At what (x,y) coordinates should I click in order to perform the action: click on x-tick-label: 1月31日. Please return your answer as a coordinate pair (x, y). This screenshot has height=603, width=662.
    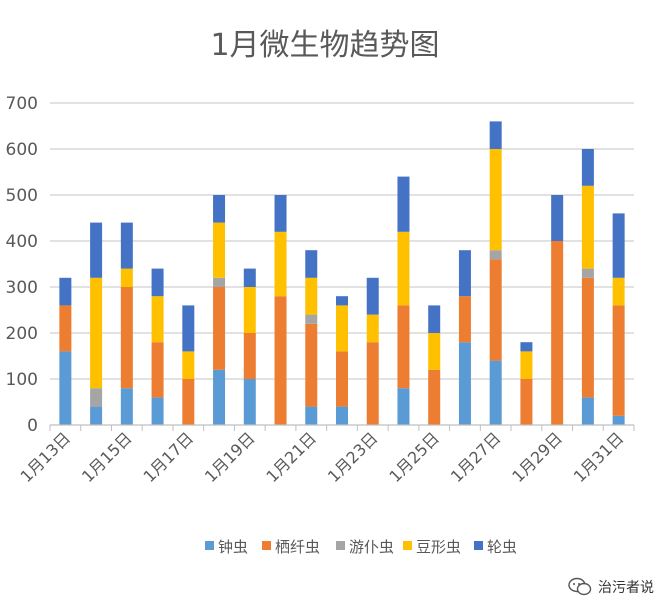
    Looking at the image, I should click on (599, 457).